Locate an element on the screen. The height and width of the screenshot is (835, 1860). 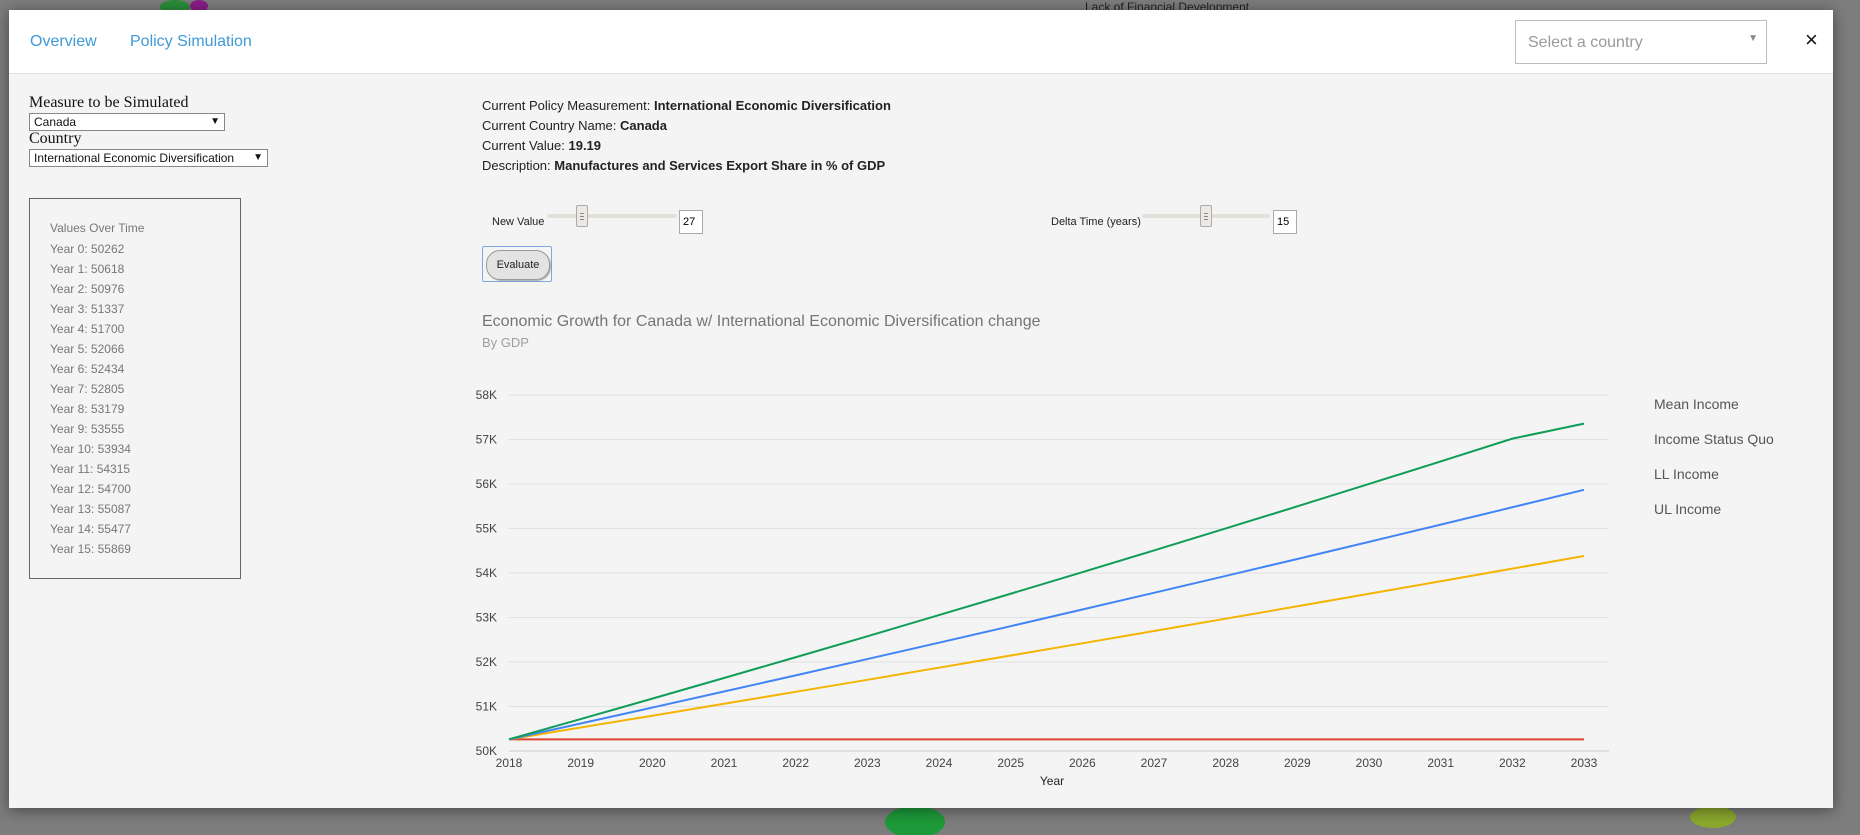
list-item: Year 1: 50618 is located at coordinates (87, 269).